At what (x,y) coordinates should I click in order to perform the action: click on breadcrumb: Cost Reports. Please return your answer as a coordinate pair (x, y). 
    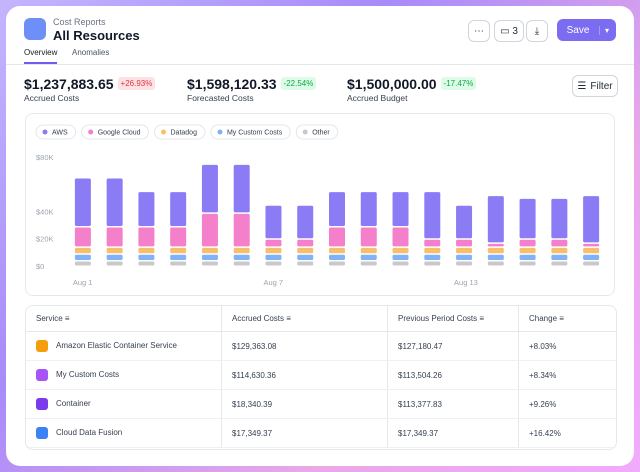
    Looking at the image, I should click on (79, 22).